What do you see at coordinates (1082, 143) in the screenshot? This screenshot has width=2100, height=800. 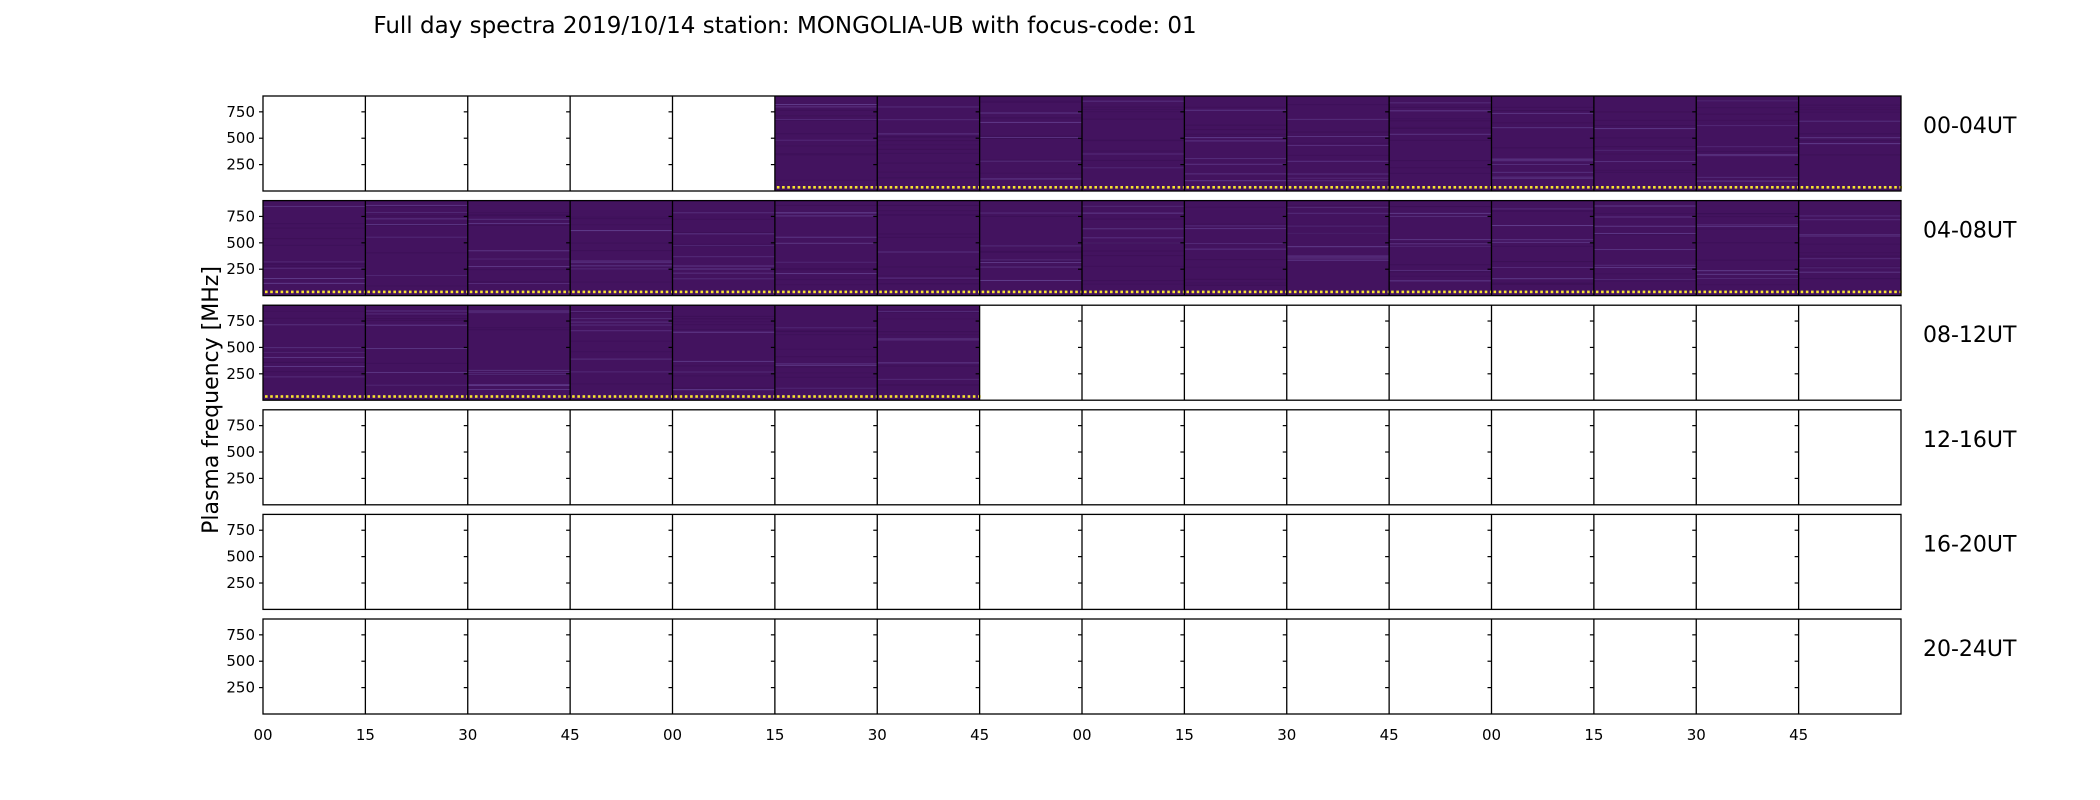 I see `row-frame` at bounding box center [1082, 143].